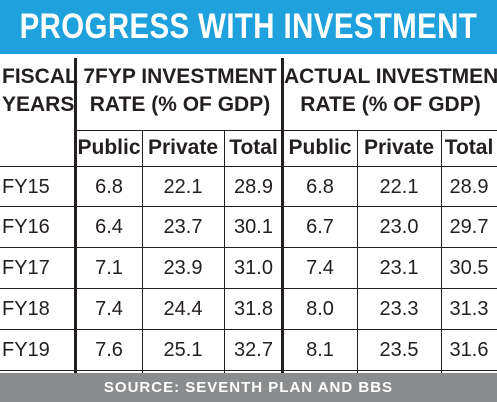  Describe the element at coordinates (75, 215) in the screenshot. I see `years-divider` at that location.